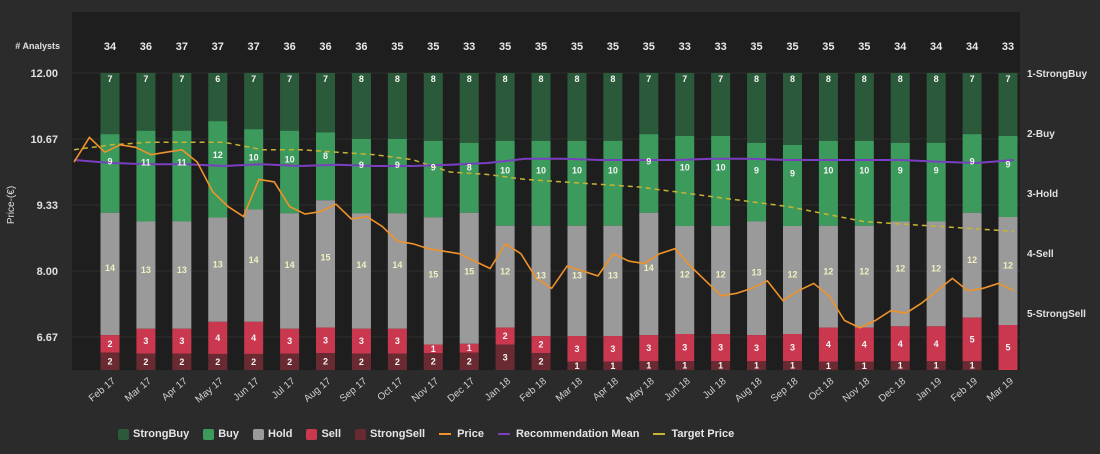  I want to click on legend-item-target: Target Price, so click(693, 434).